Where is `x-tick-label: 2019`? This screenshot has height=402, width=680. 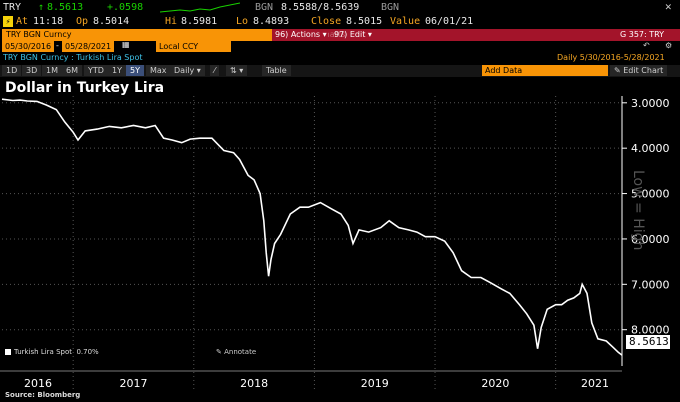 x-tick-label: 2019 is located at coordinates (375, 383).